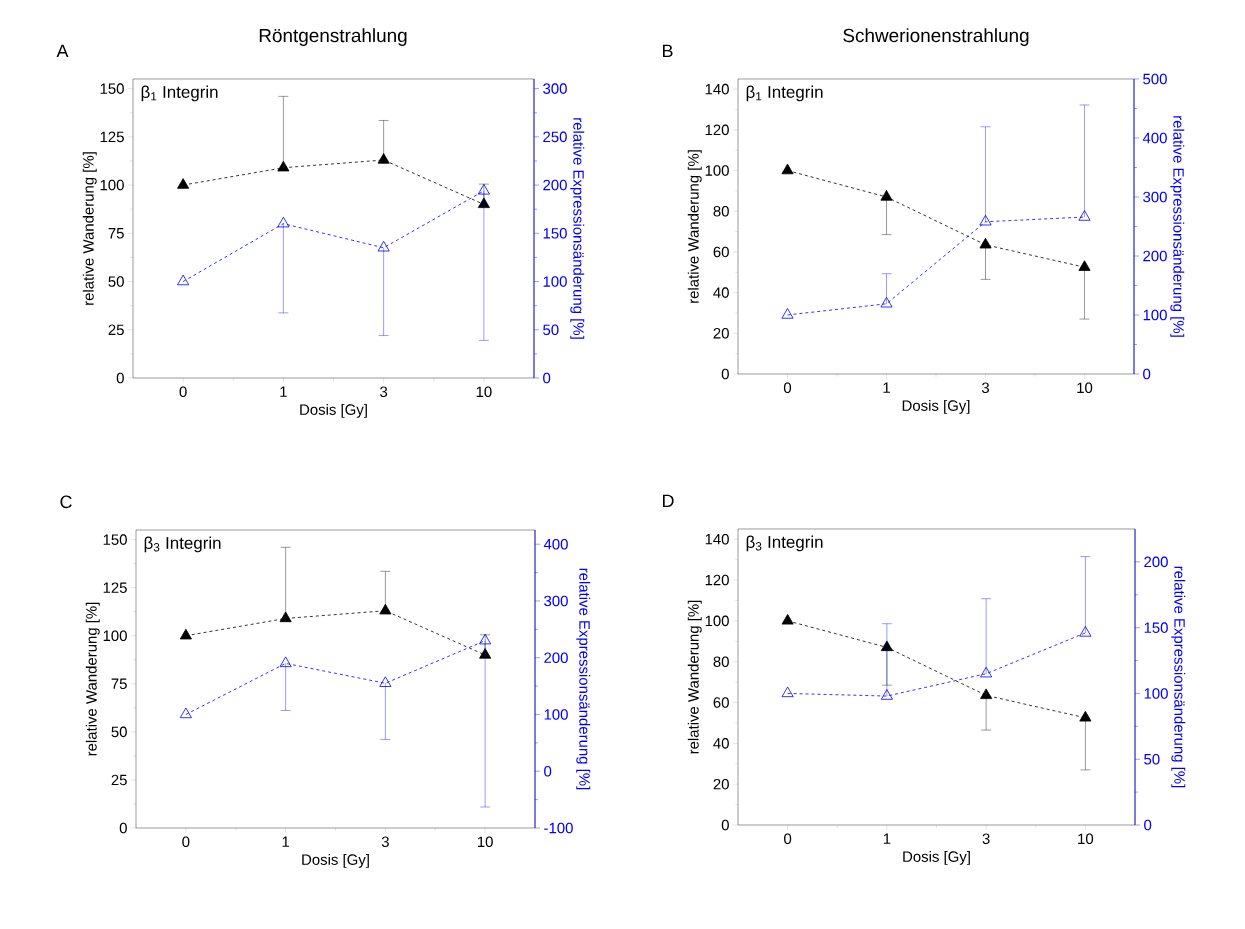 The height and width of the screenshot is (929, 1245). What do you see at coordinates (1155, 79) in the screenshot?
I see `y2-tick-label: 500` at bounding box center [1155, 79].